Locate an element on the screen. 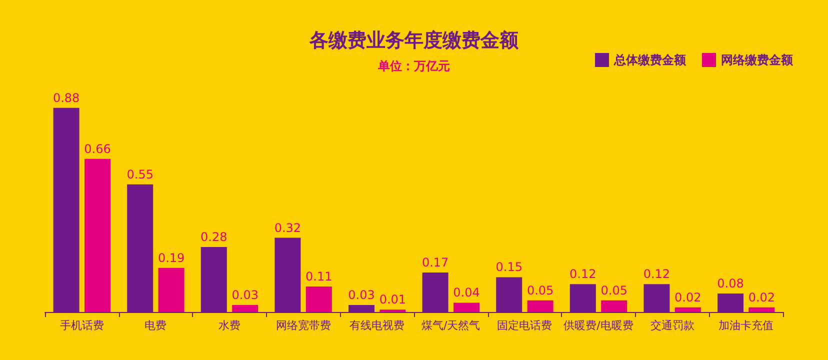 Image resolution: width=828 pixels, height=360 pixels. x-tick-label: 手机话费 is located at coordinates (82, 325).